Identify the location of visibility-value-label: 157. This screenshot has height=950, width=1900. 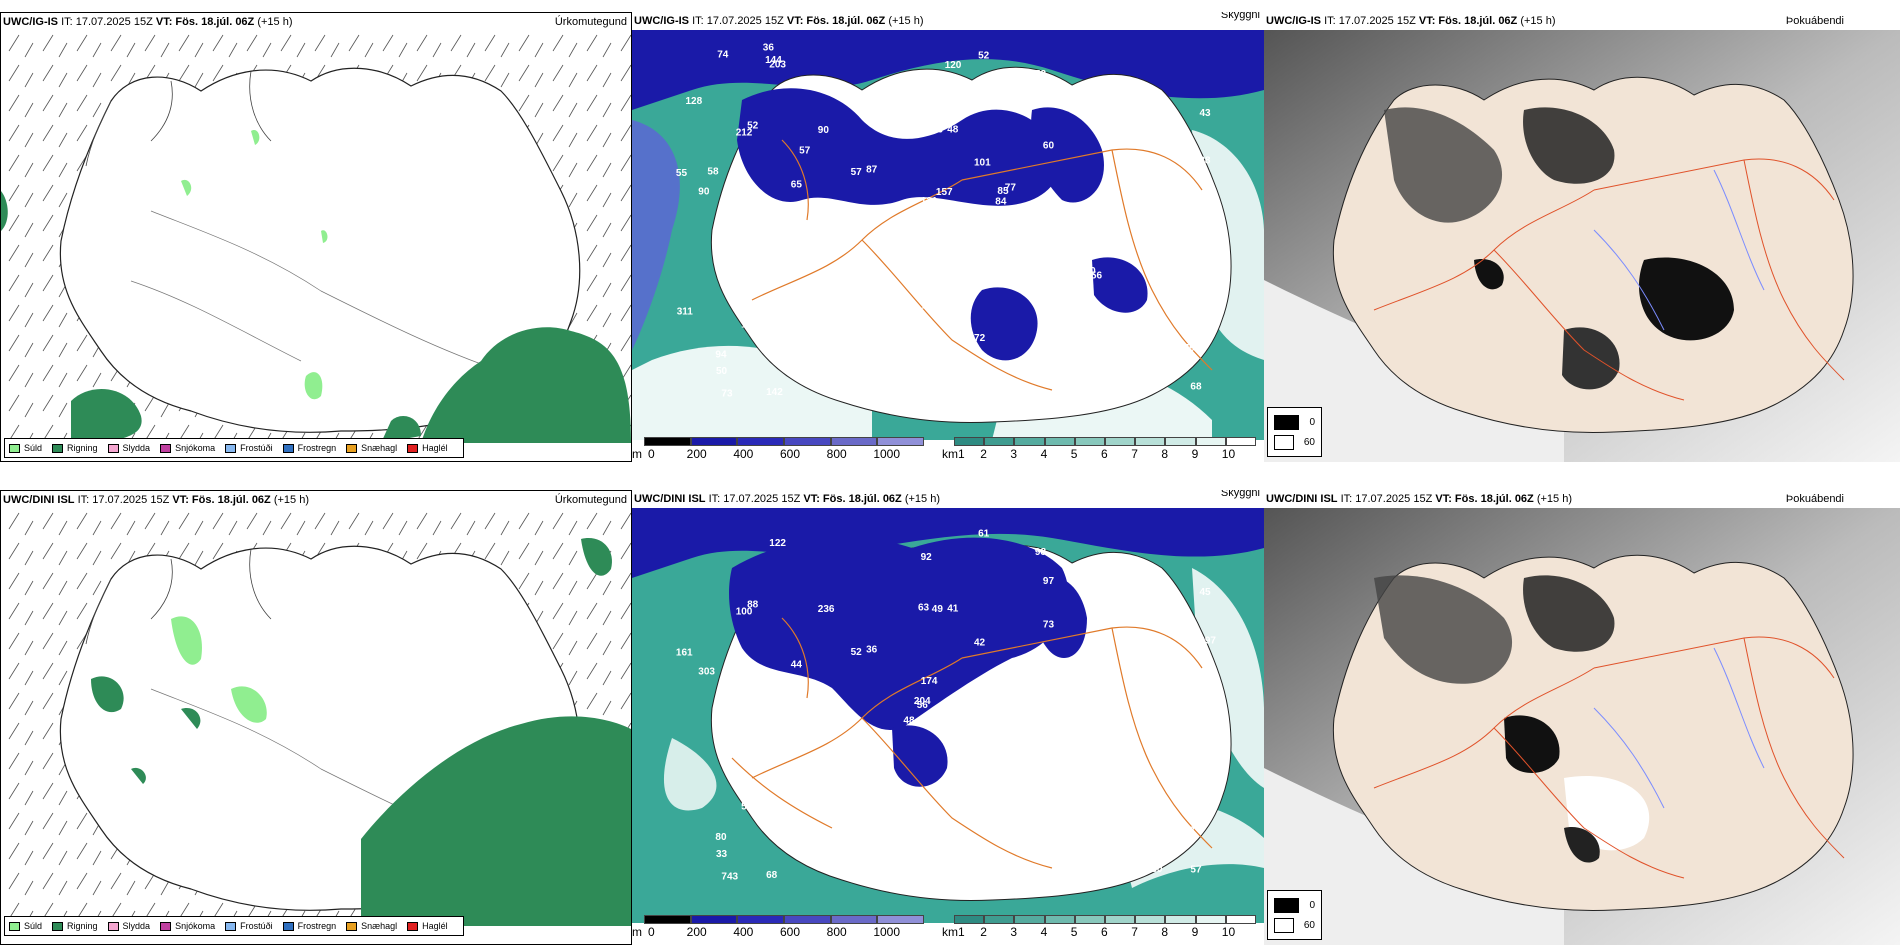
(944, 192).